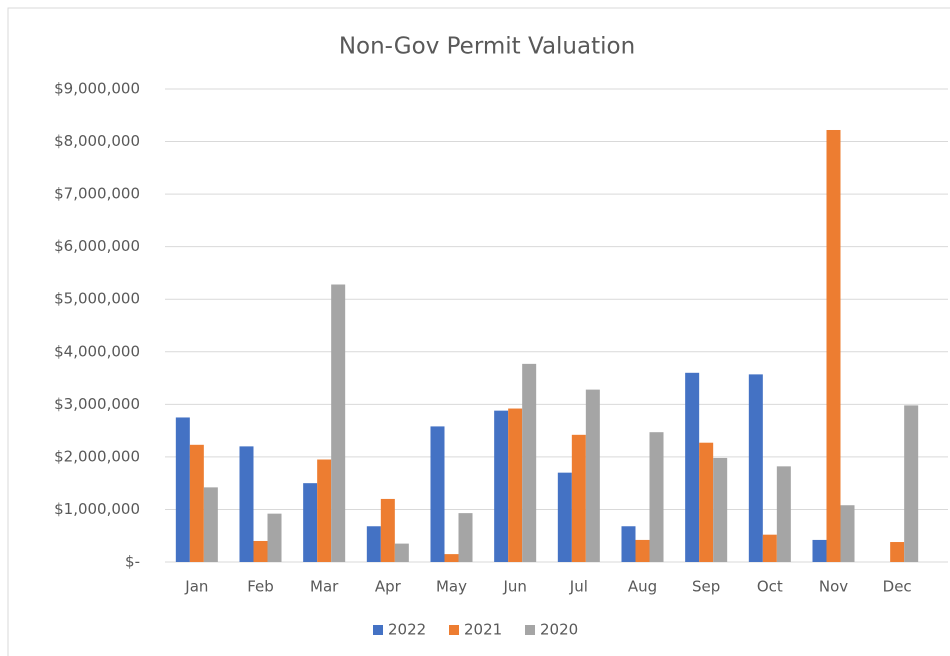 The height and width of the screenshot is (656, 950). What do you see at coordinates (407, 630) in the screenshot?
I see `legend-label: 2022` at bounding box center [407, 630].